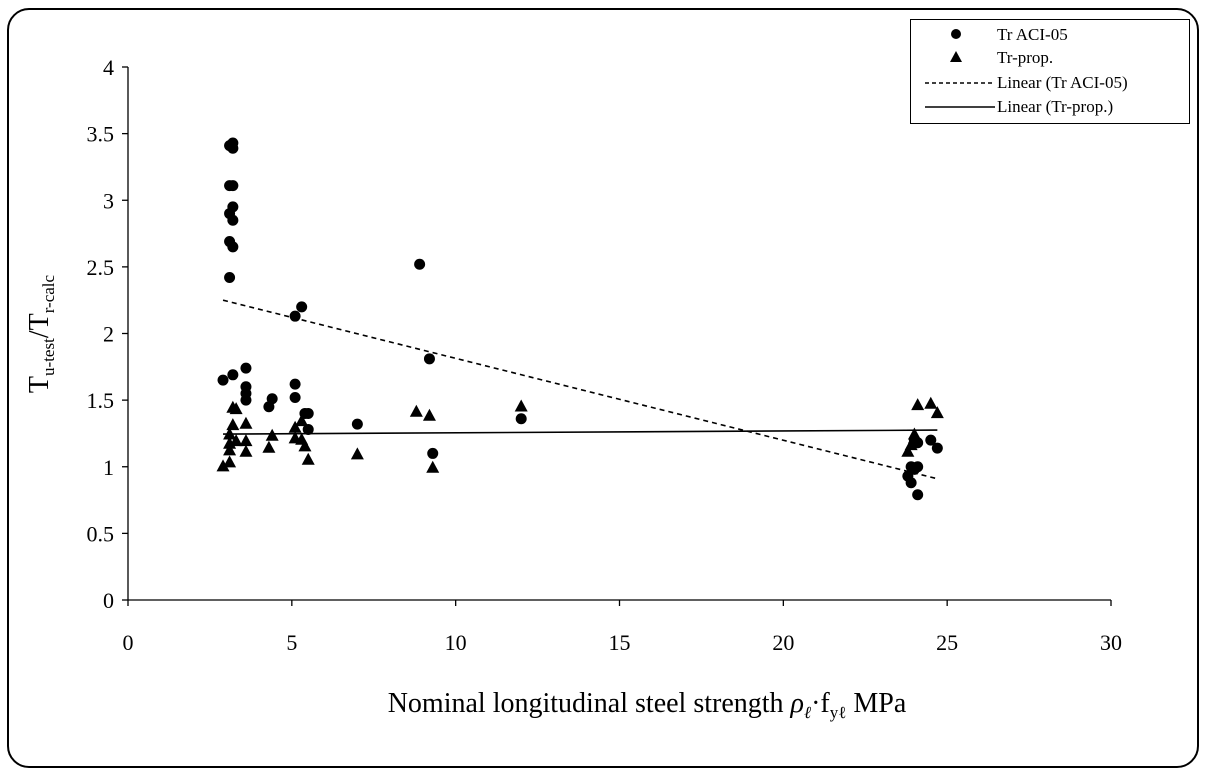 The width and height of the screenshot is (1205, 768). Describe the element at coordinates (960, 107) in the screenshot. I see `solid-line-icon` at that location.